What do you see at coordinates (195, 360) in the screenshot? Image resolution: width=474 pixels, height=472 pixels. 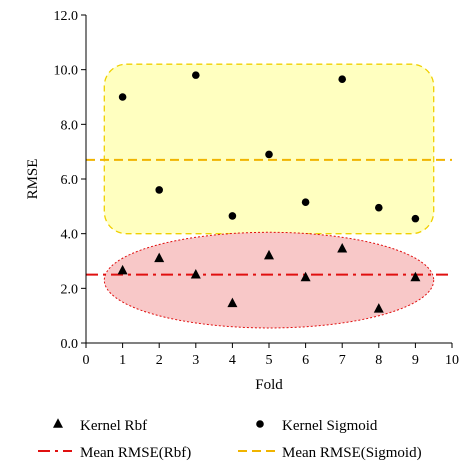 I see `x-tick-label: 3` at bounding box center [195, 360].